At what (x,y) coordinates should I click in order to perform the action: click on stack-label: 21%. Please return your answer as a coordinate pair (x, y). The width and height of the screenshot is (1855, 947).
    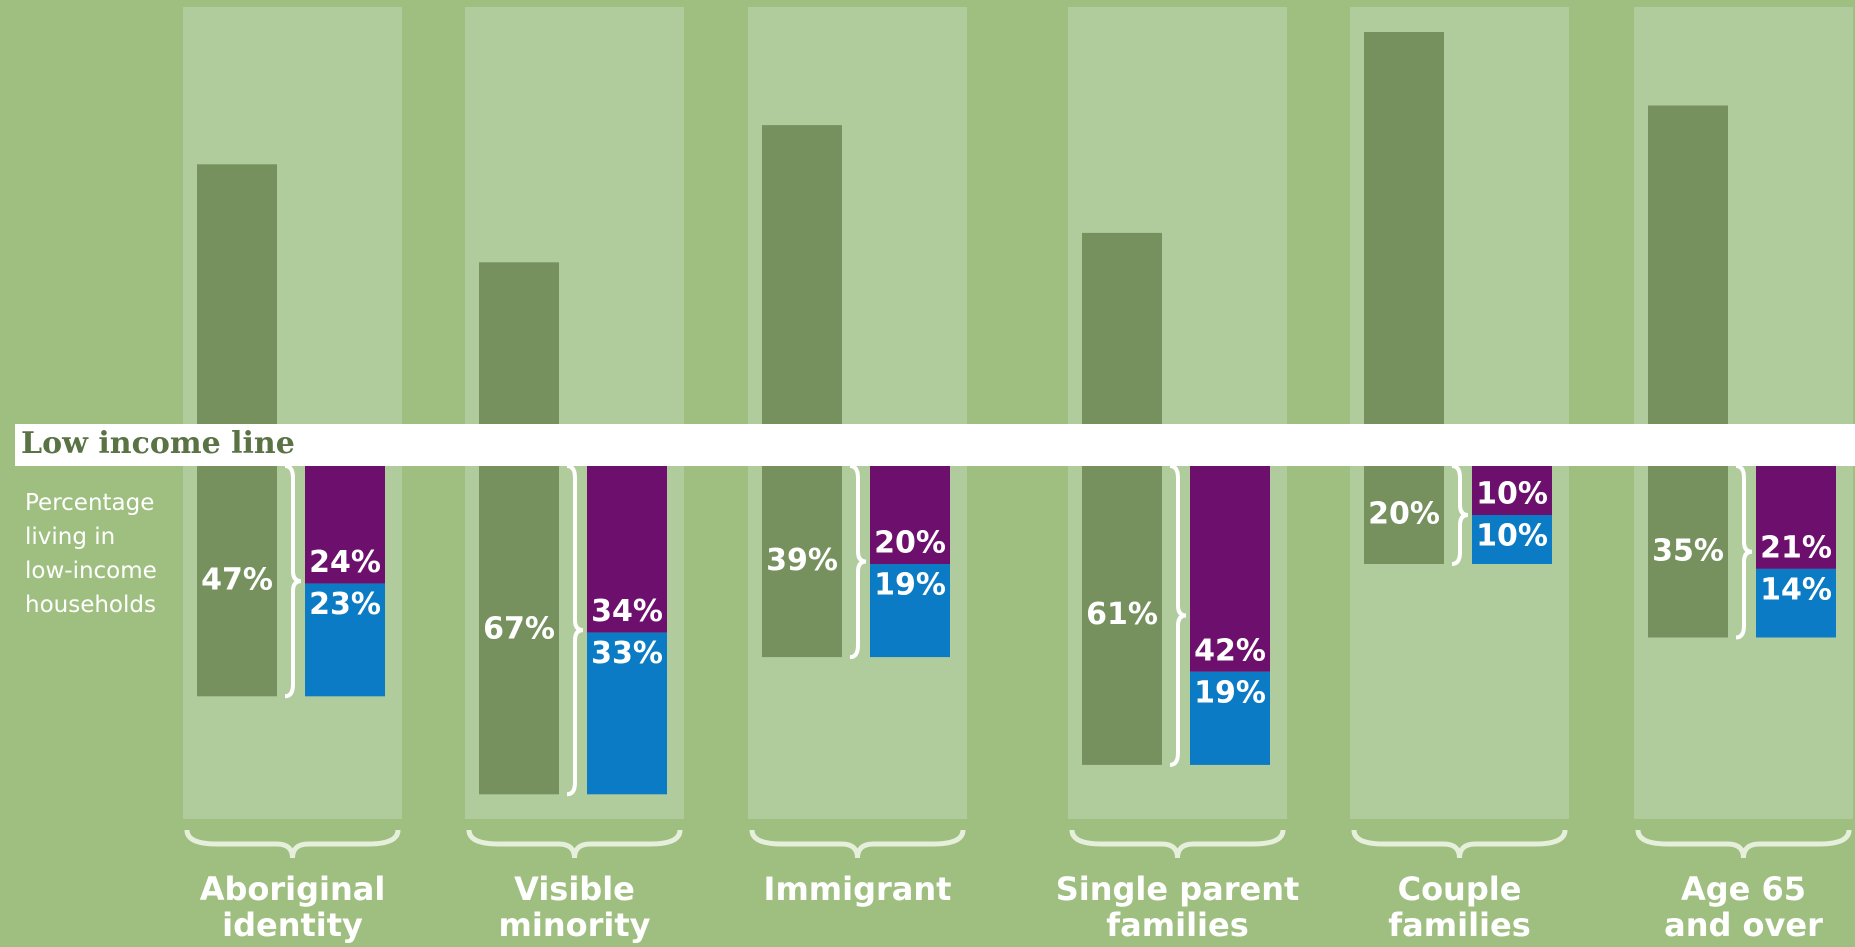
    Looking at the image, I should click on (1796, 547).